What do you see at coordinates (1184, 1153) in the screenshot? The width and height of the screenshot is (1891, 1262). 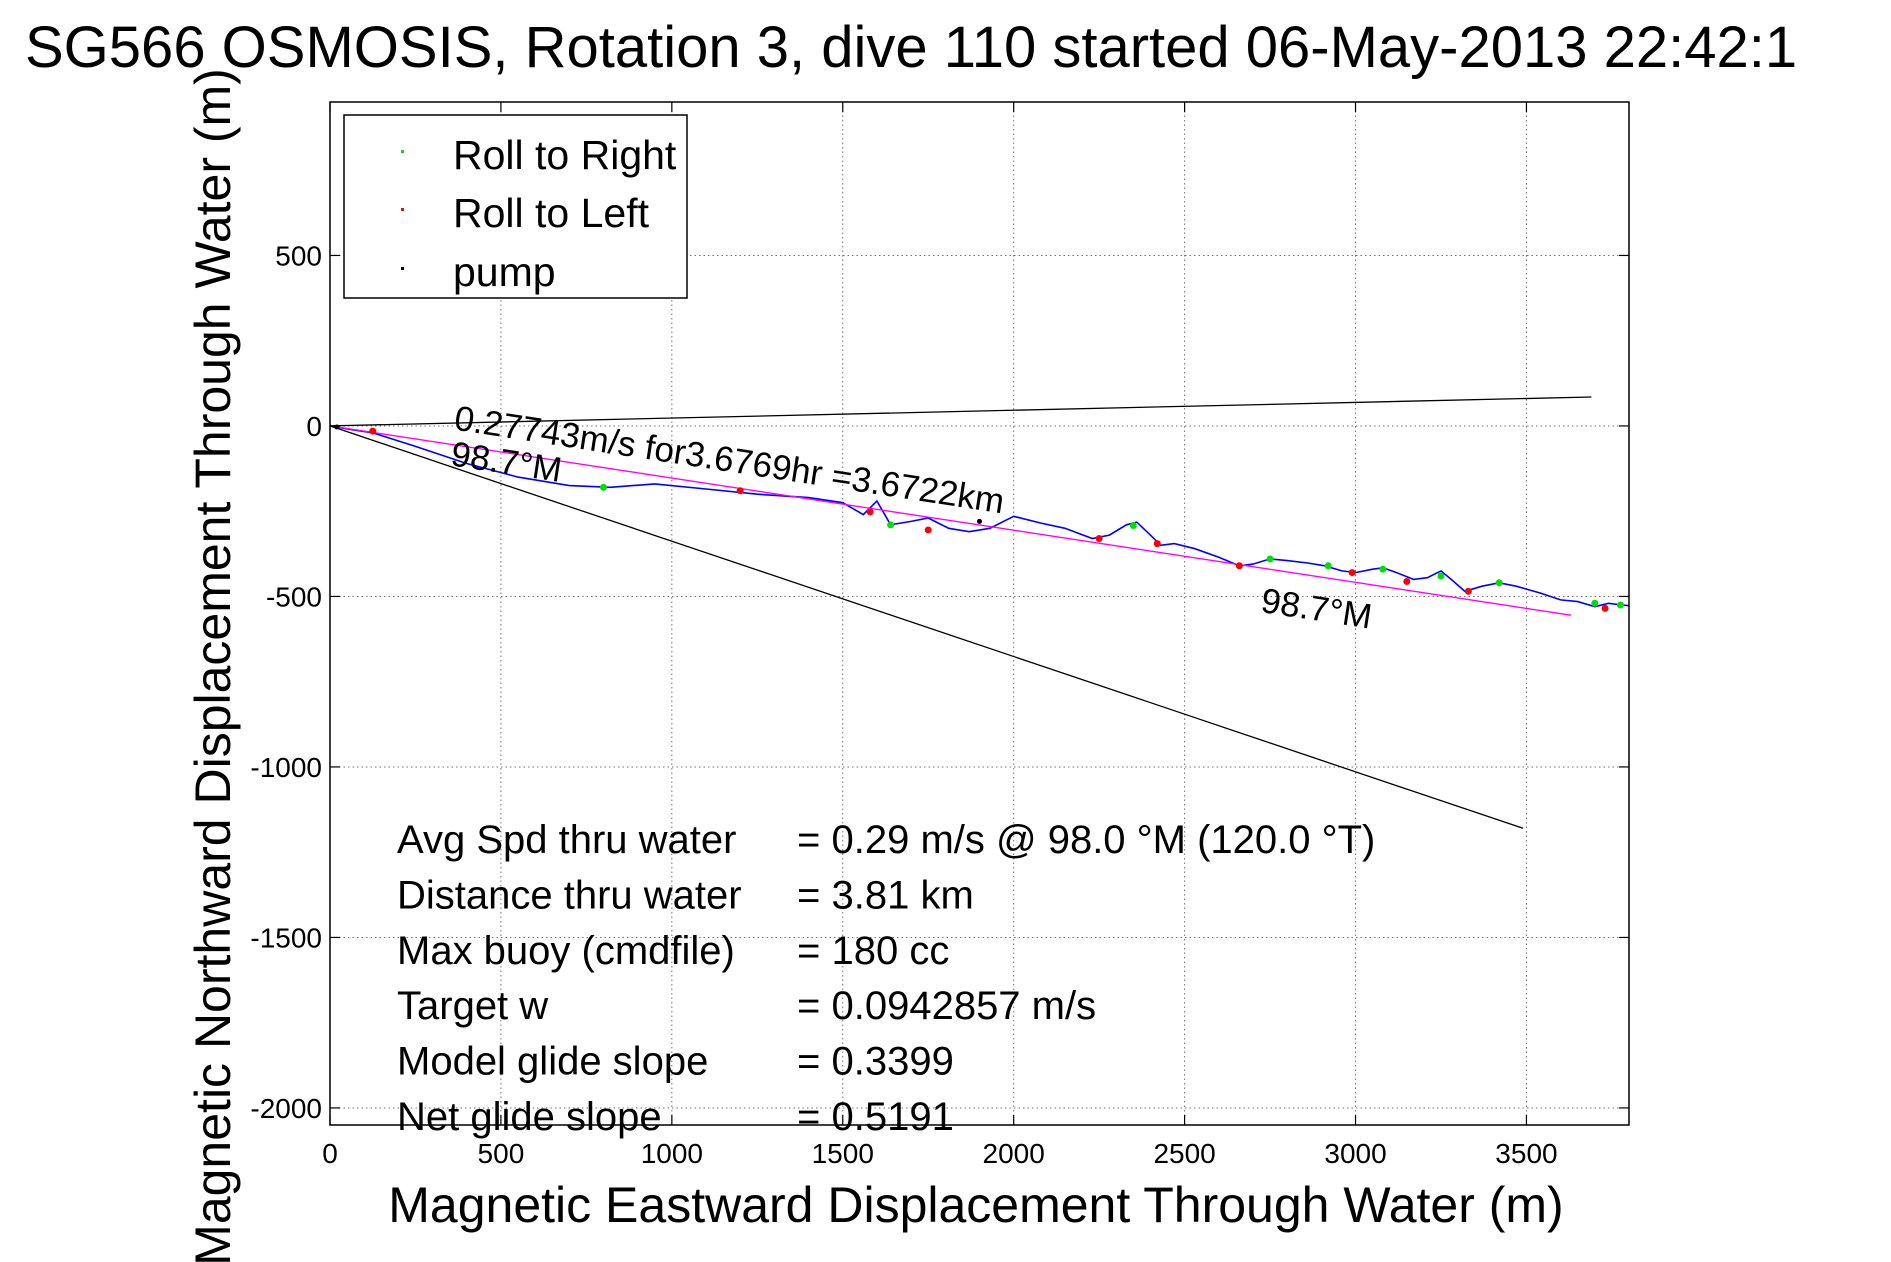 I see `x-tick-label: 2500` at bounding box center [1184, 1153].